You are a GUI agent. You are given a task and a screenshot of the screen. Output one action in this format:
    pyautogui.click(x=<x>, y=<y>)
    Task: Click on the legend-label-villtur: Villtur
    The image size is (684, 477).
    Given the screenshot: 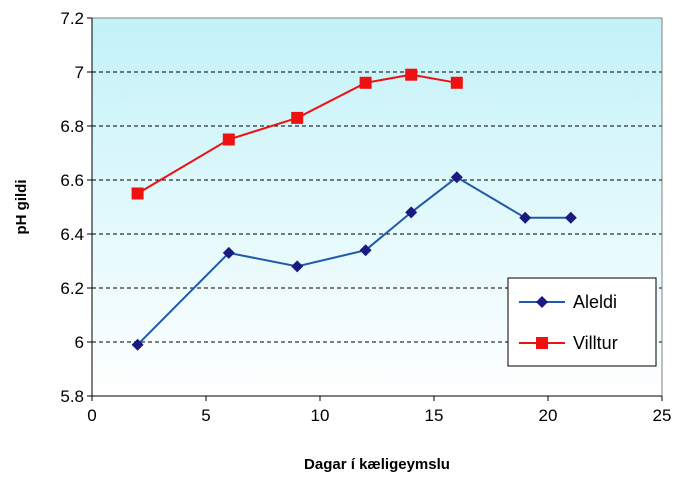 What is the action you would take?
    pyautogui.click(x=595, y=343)
    